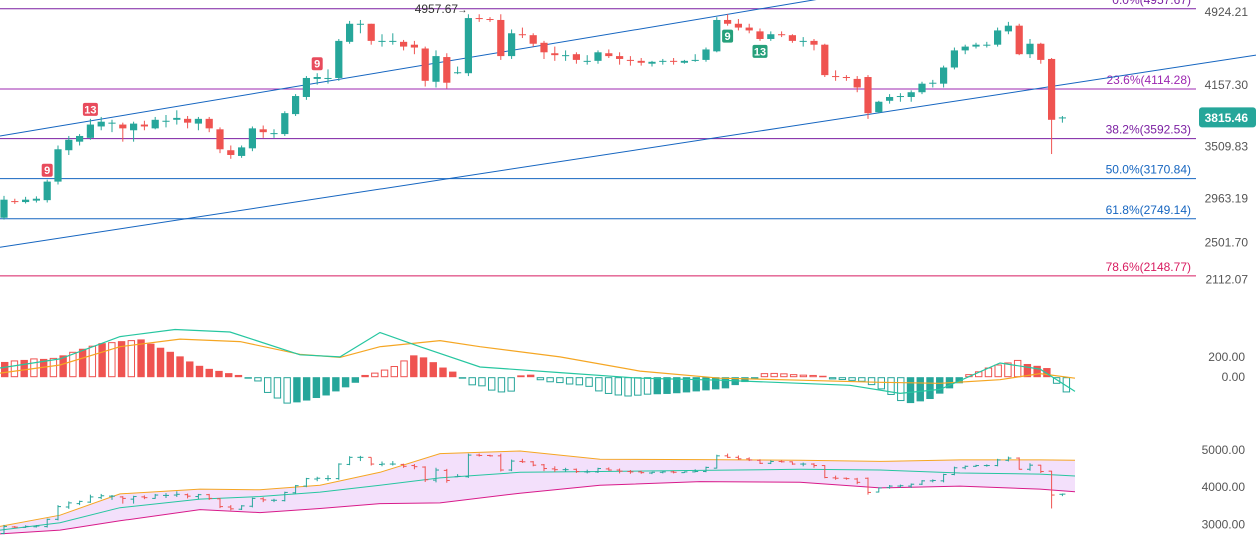 The height and width of the screenshot is (545, 1256). What do you see at coordinates (1226, 357) in the screenshot?
I see `macd-axis-tick: 200.00` at bounding box center [1226, 357].